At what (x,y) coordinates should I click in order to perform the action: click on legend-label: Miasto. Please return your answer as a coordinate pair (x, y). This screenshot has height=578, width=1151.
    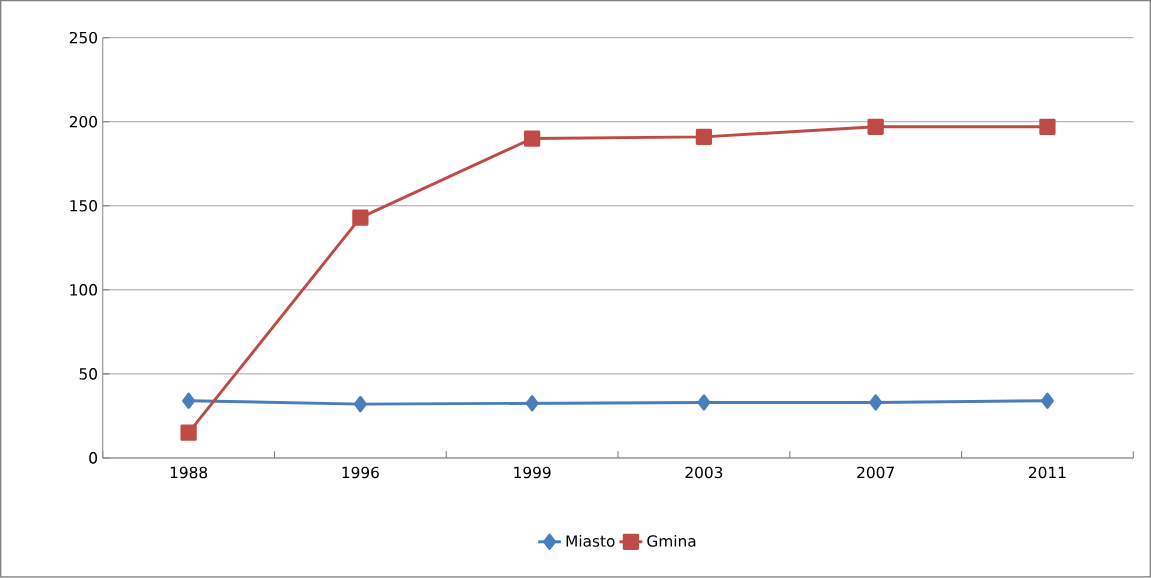
    Looking at the image, I should click on (590, 541).